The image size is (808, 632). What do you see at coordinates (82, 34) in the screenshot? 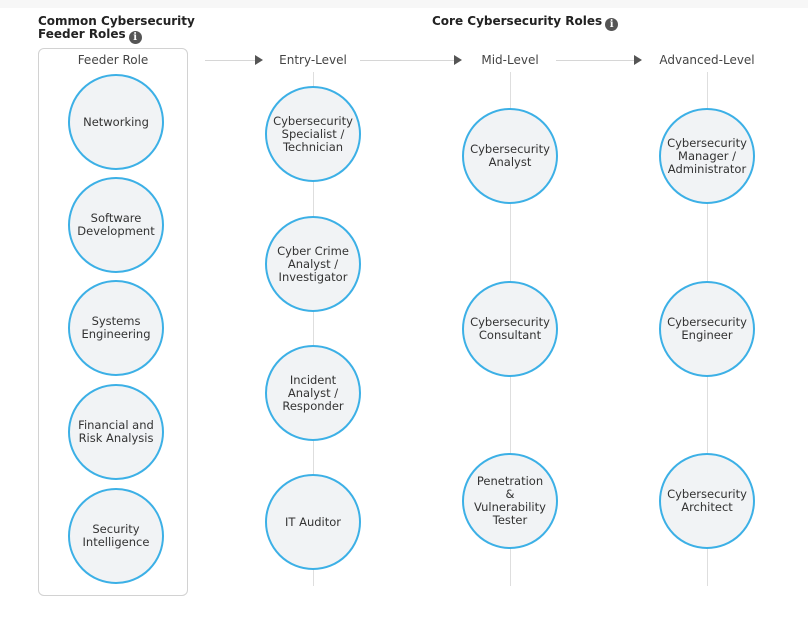
I see `feeder-heading-line2: Feeder Roles` at bounding box center [82, 34].